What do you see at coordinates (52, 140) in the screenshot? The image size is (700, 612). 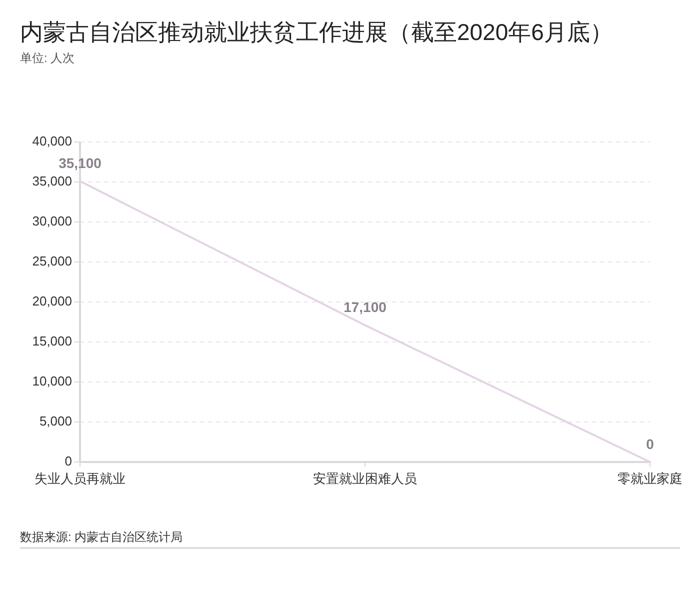 I see `ytick: 40,000` at bounding box center [52, 140].